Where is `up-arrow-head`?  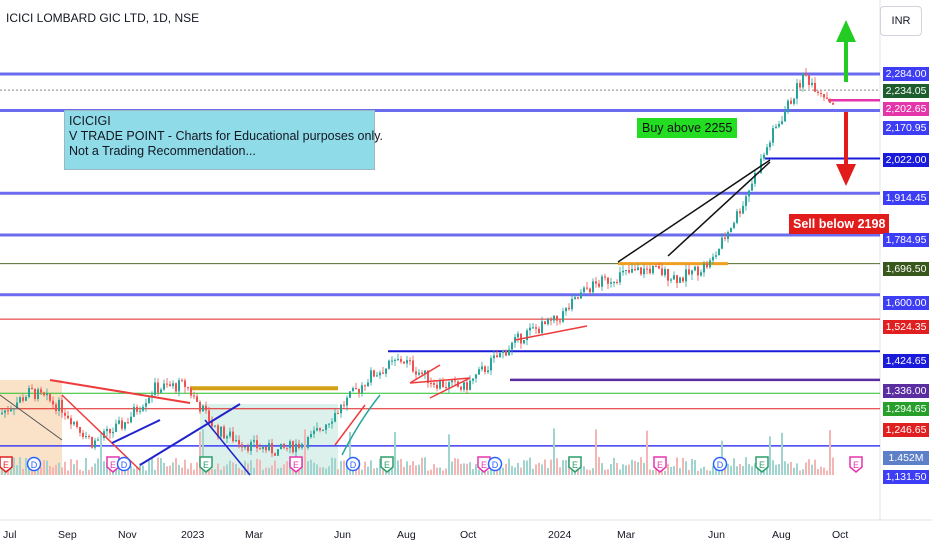
up-arrow-head is located at coordinates (846, 31).